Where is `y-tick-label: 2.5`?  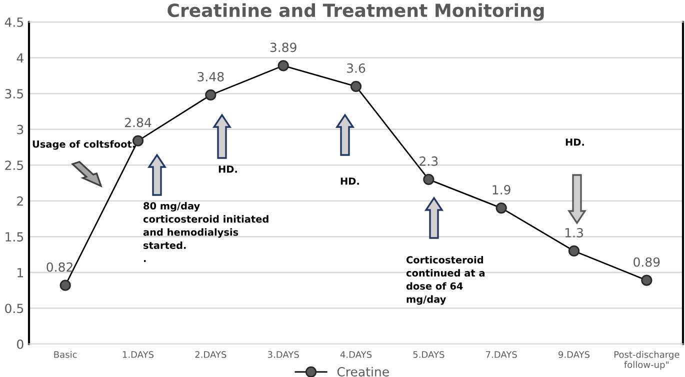 y-tick-label: 2.5 is located at coordinates (14, 165).